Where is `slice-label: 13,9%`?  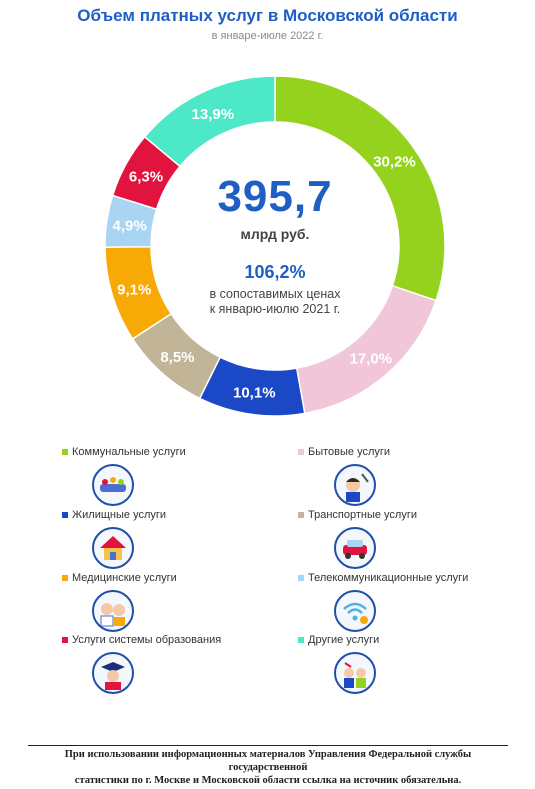
slice-label: 13,9% is located at coordinates (213, 114).